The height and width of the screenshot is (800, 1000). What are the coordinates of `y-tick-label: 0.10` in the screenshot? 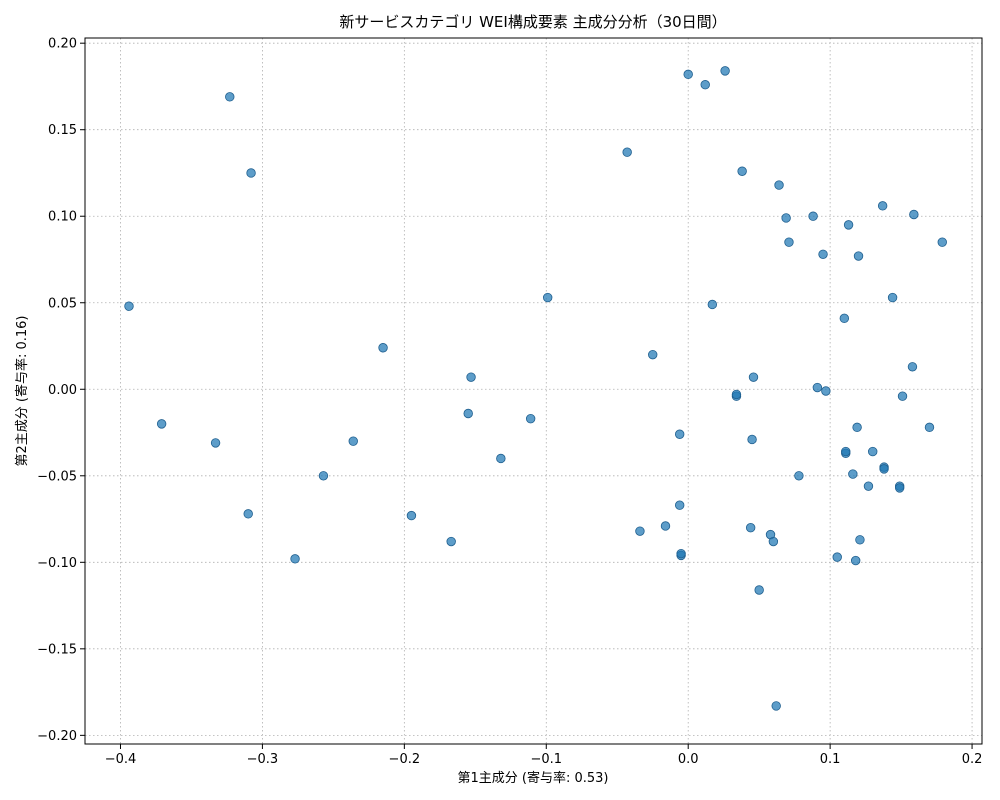 It's located at (62, 217).